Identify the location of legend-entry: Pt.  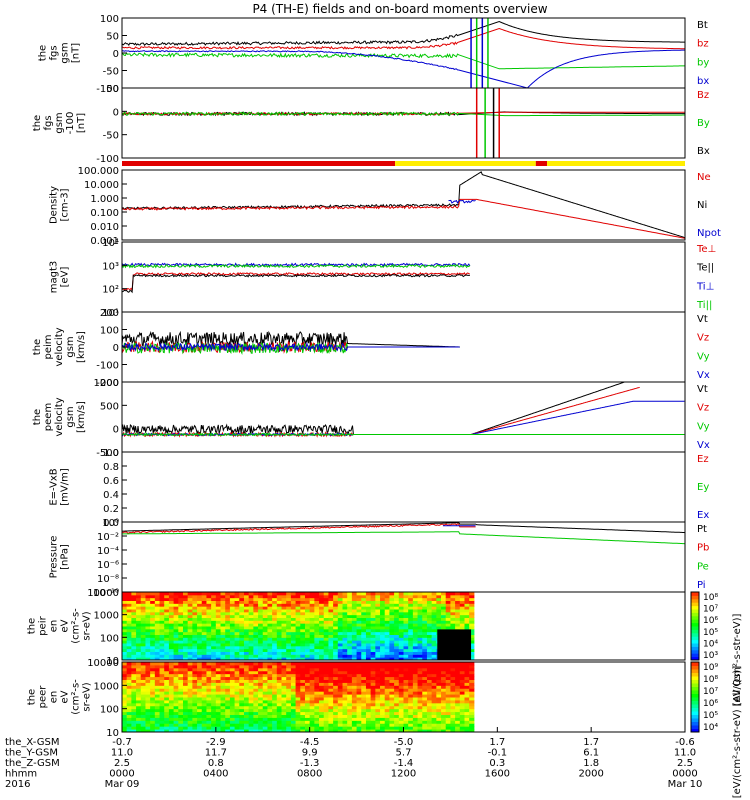
(702, 529).